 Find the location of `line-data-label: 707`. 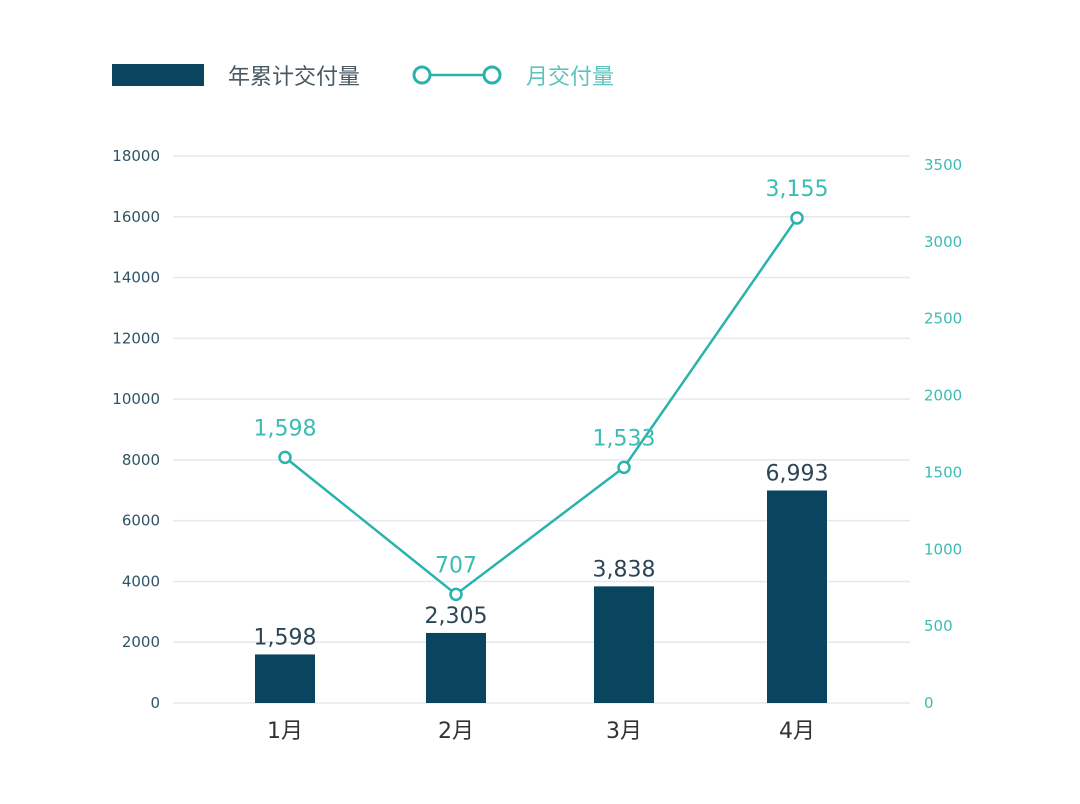

line-data-label: 707 is located at coordinates (456, 565).